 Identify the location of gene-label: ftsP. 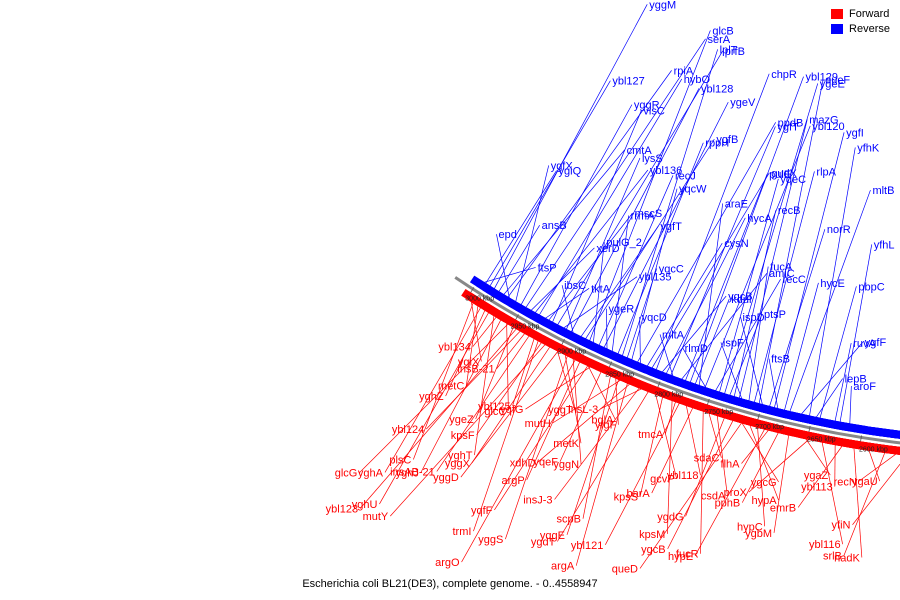
(547, 268).